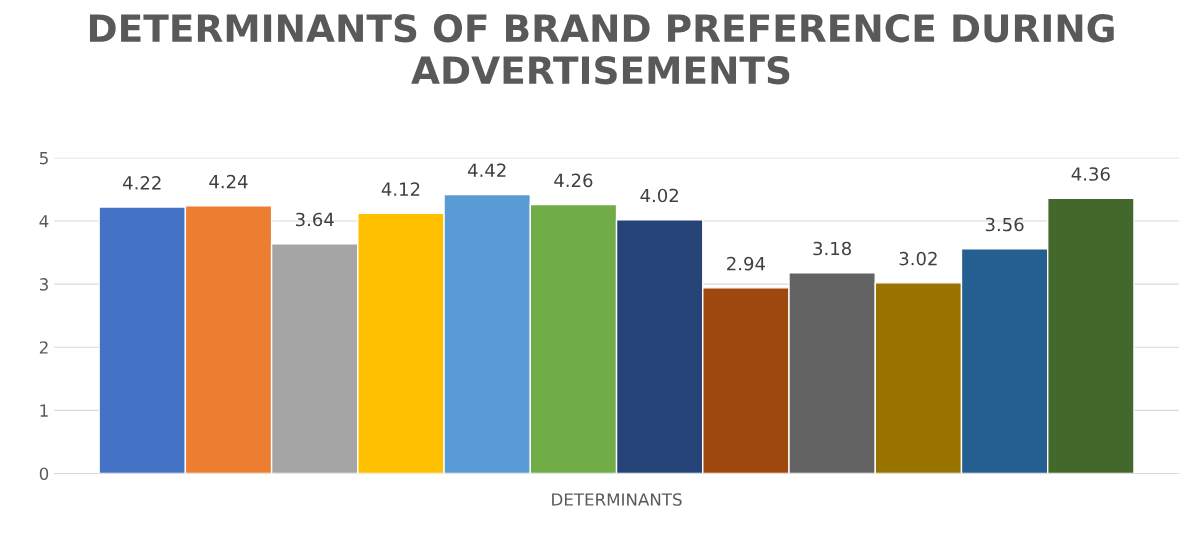  I want to click on data-label: 3.56, so click(1004, 224).